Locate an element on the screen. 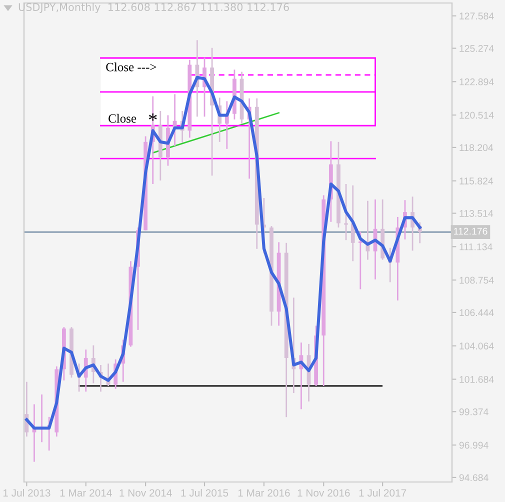 Image resolution: width=505 pixels, height=502 pixels. annotation: Close is located at coordinates (122, 118).